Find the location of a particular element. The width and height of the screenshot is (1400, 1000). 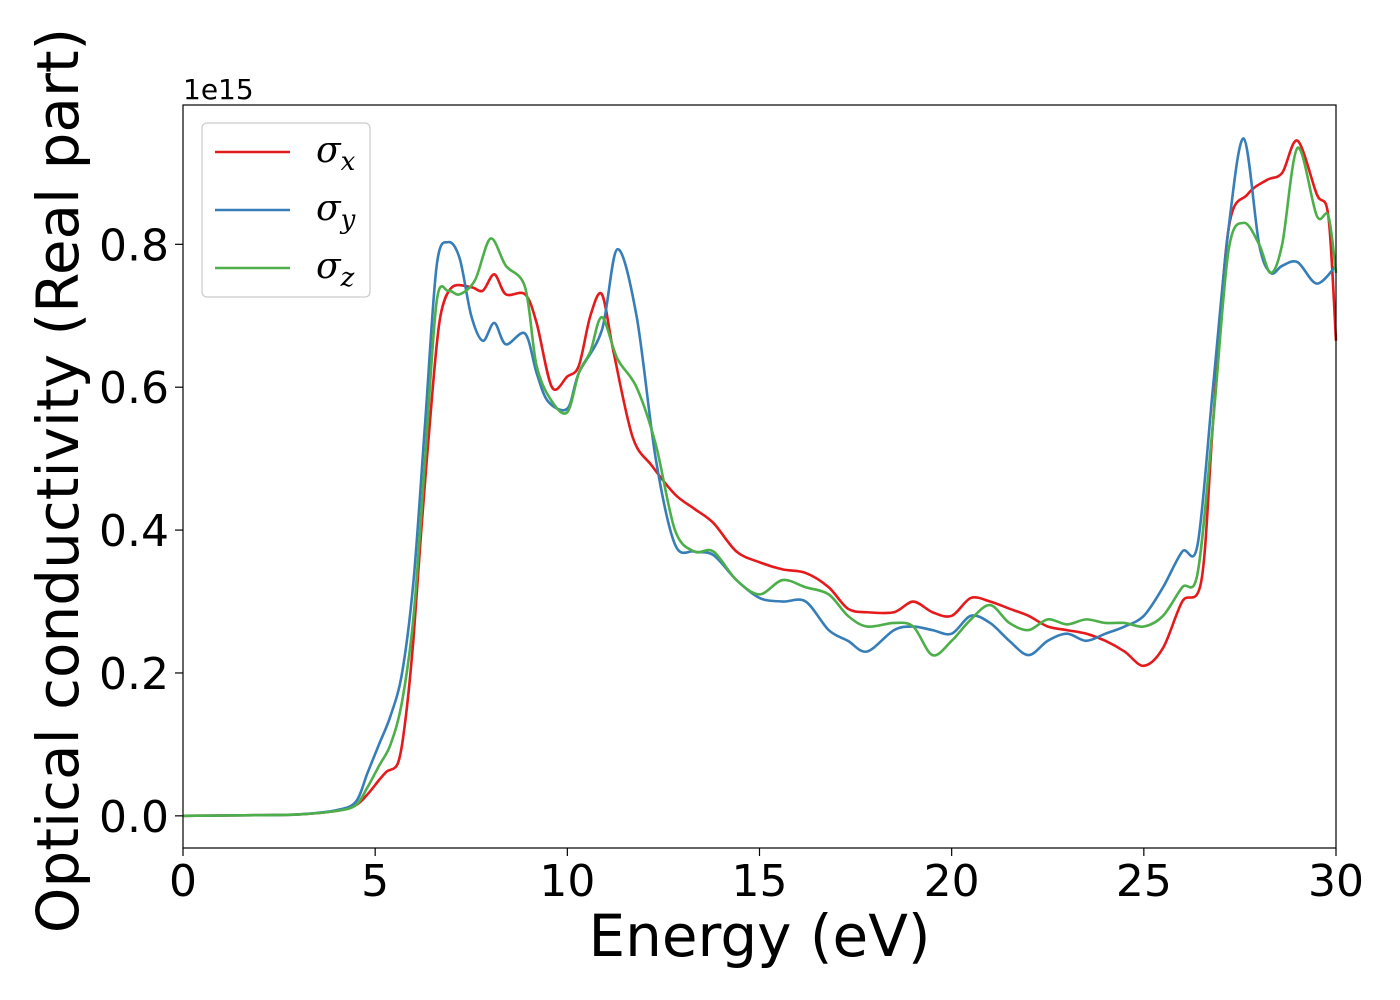

legend-label-x: σx is located at coordinates (336, 153).